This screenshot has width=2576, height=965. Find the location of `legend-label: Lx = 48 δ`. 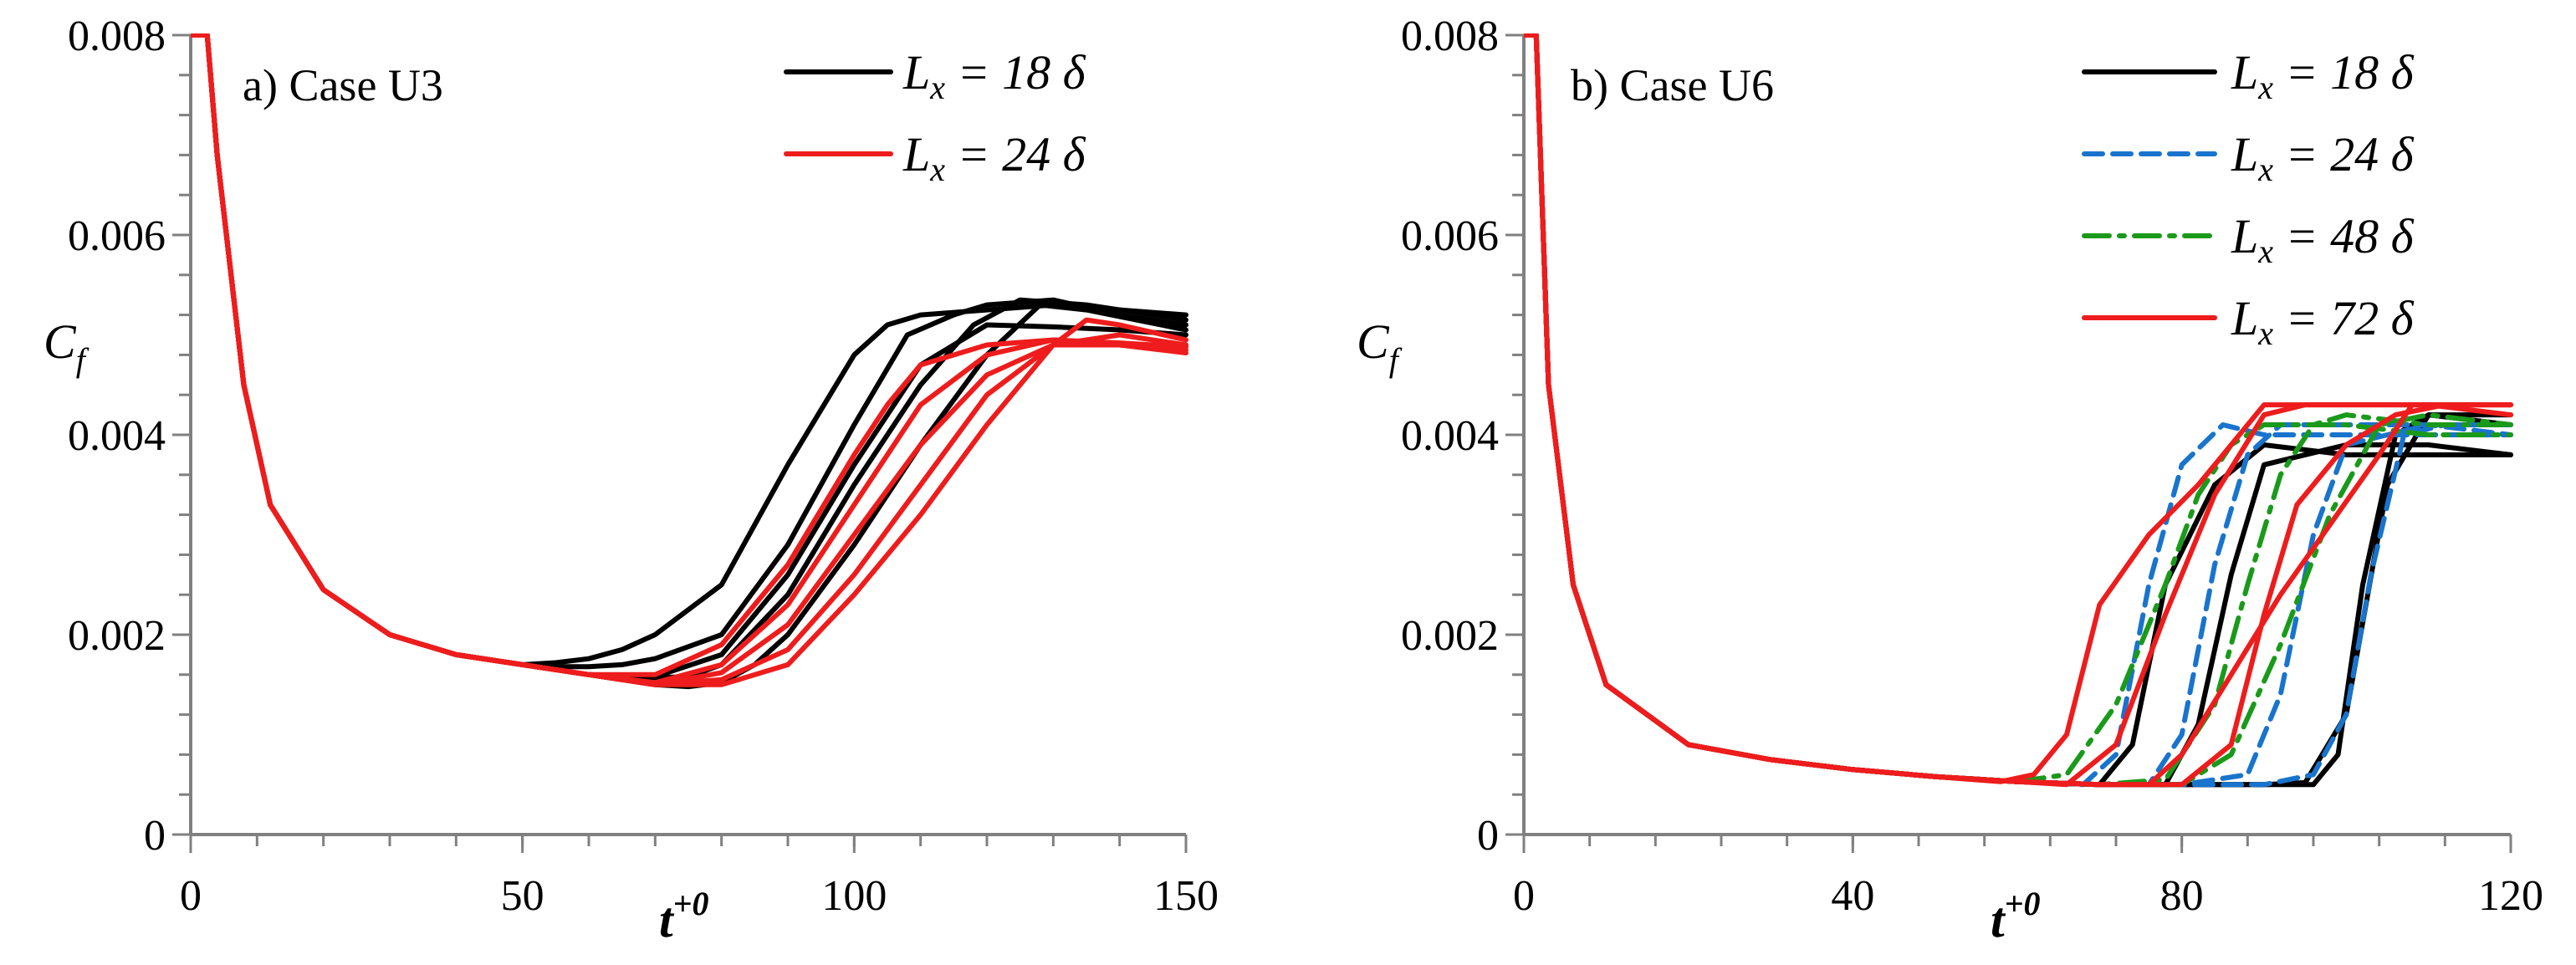

legend-label: Lx = 48 δ is located at coordinates (2323, 240).